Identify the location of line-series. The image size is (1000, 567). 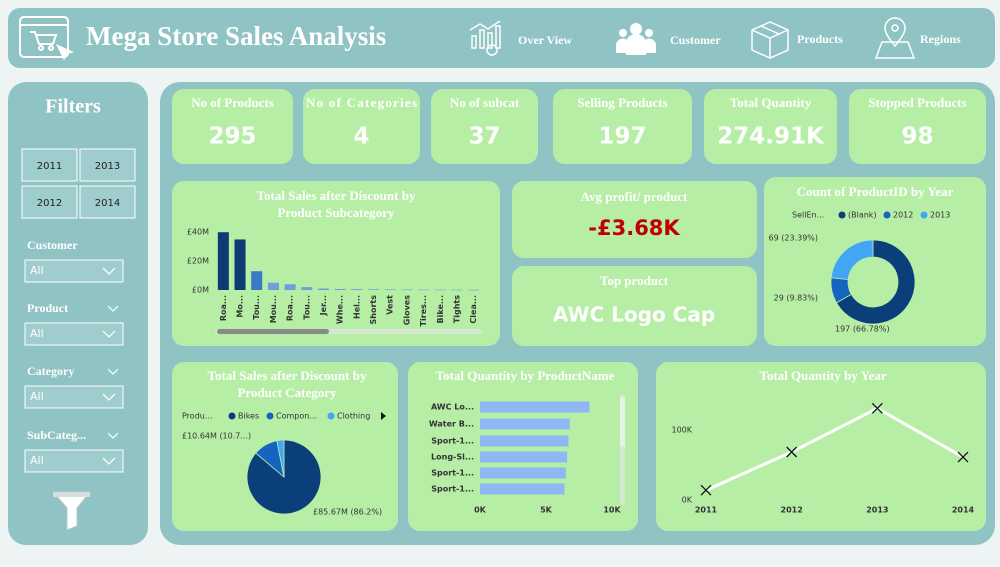
(834, 449).